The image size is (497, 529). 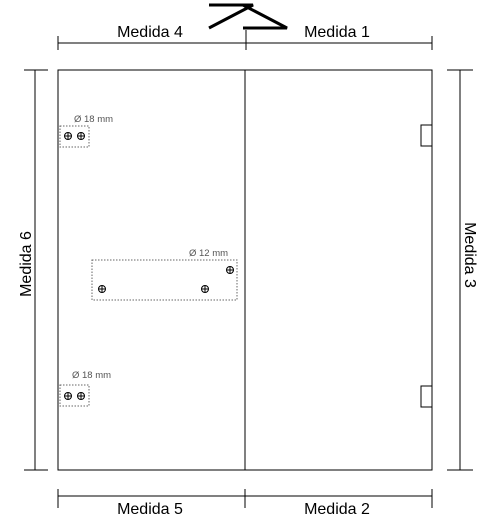 I want to click on hole-group-top-box, so click(x=74, y=136).